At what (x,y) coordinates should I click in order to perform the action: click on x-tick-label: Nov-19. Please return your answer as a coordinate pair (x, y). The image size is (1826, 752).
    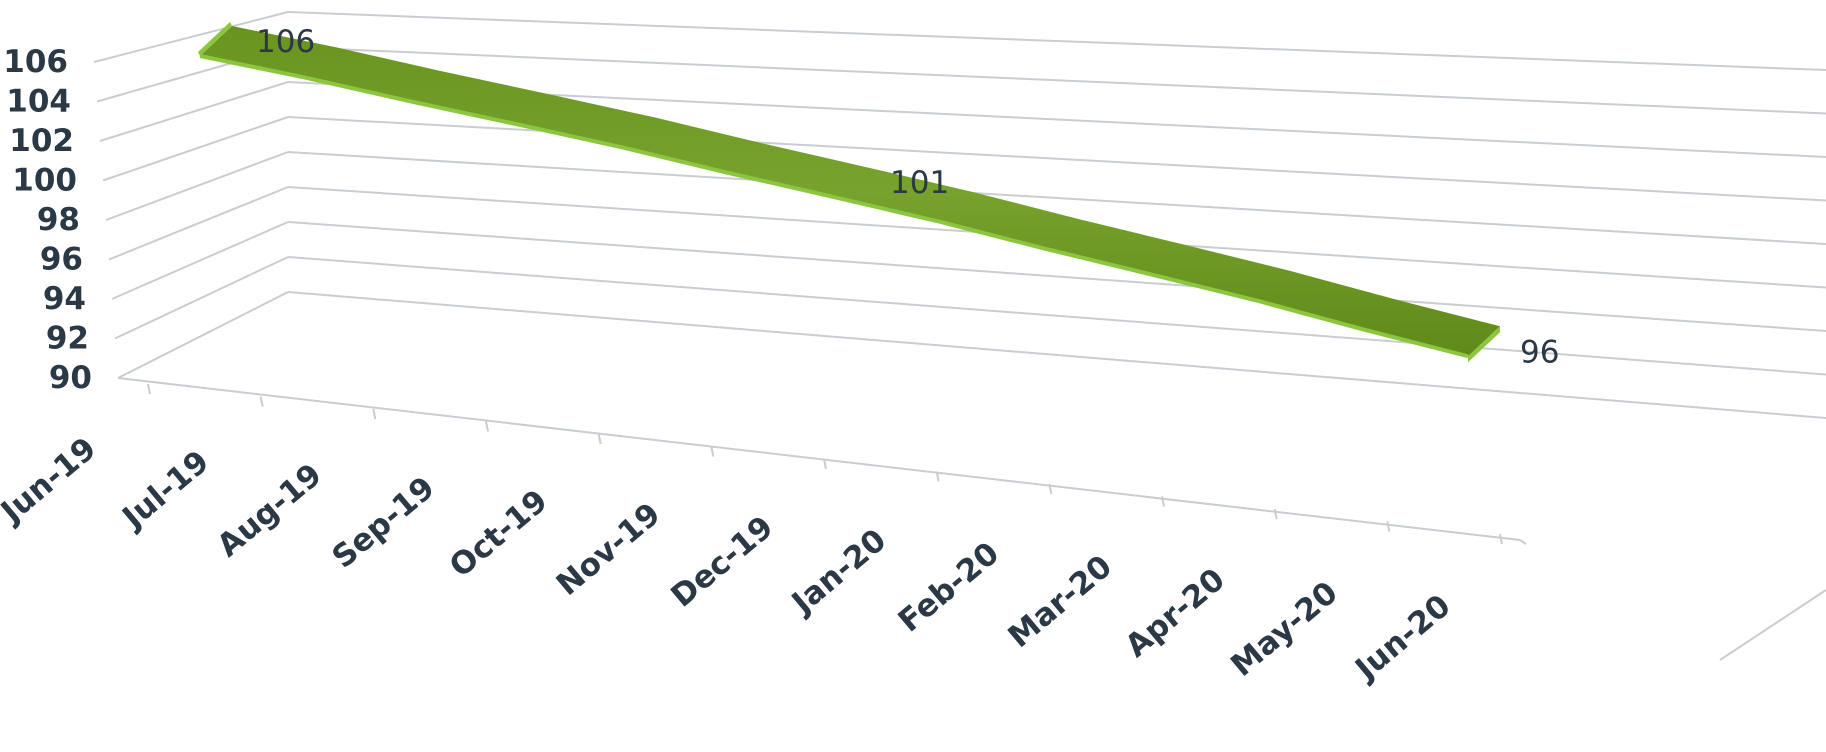
    Looking at the image, I should click on (609, 549).